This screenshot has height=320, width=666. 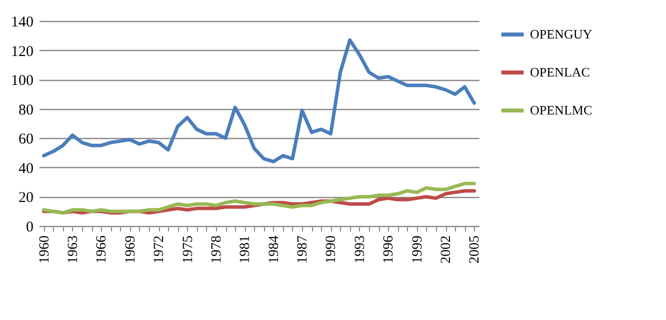 I want to click on x-tick-label: 1996, so click(x=389, y=250).